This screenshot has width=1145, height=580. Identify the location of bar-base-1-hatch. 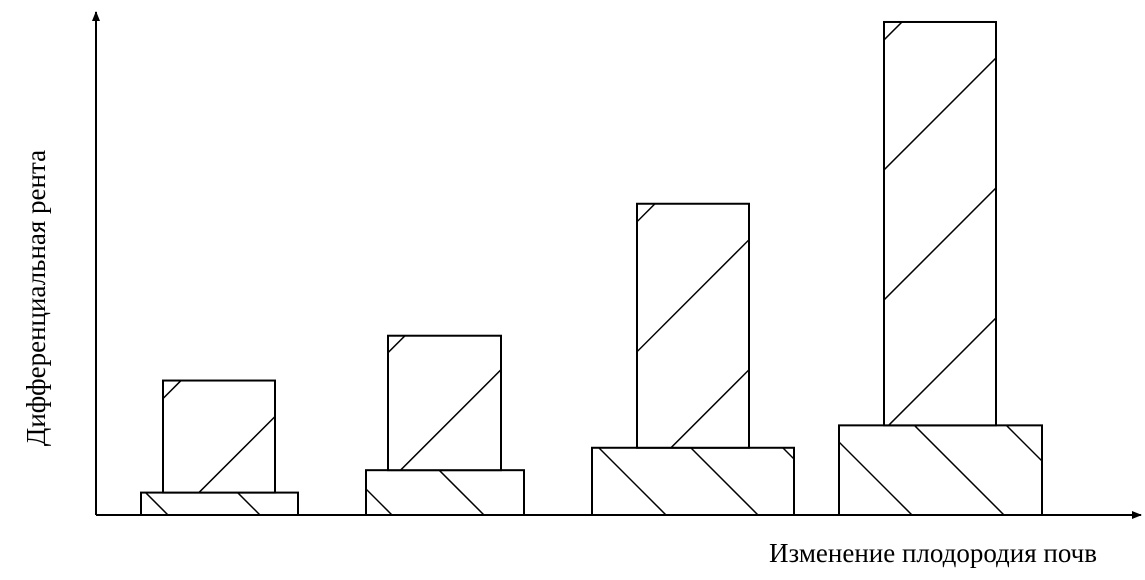
(203, 503).